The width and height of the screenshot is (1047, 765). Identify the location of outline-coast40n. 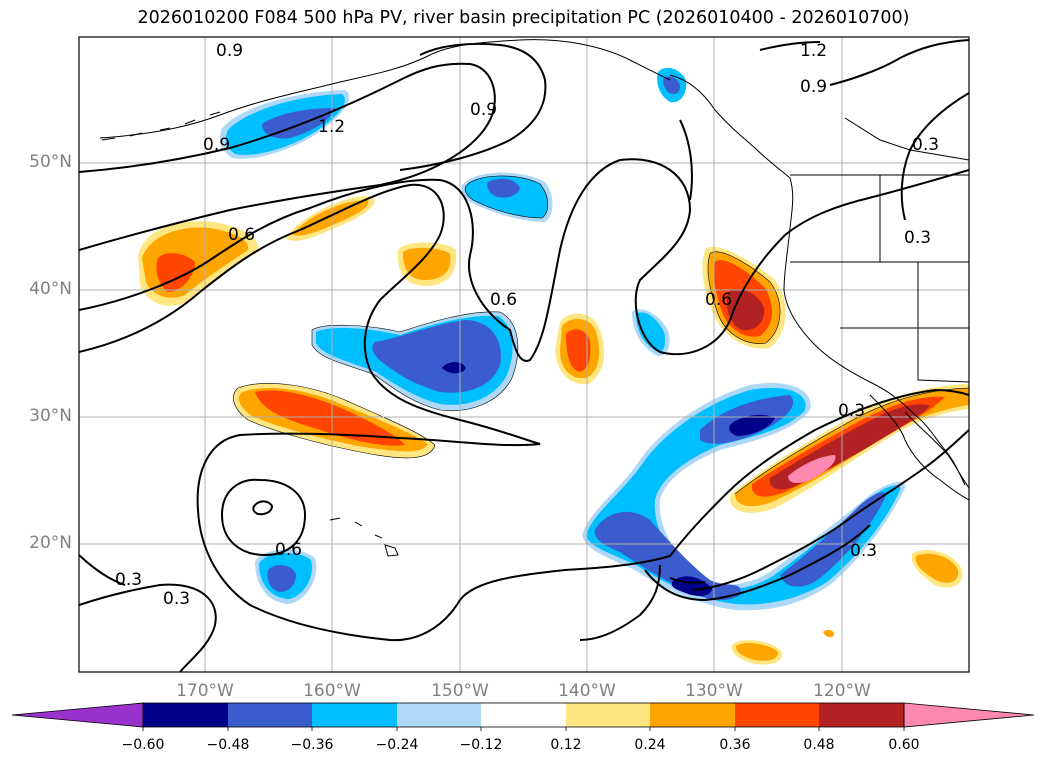
(744, 297).